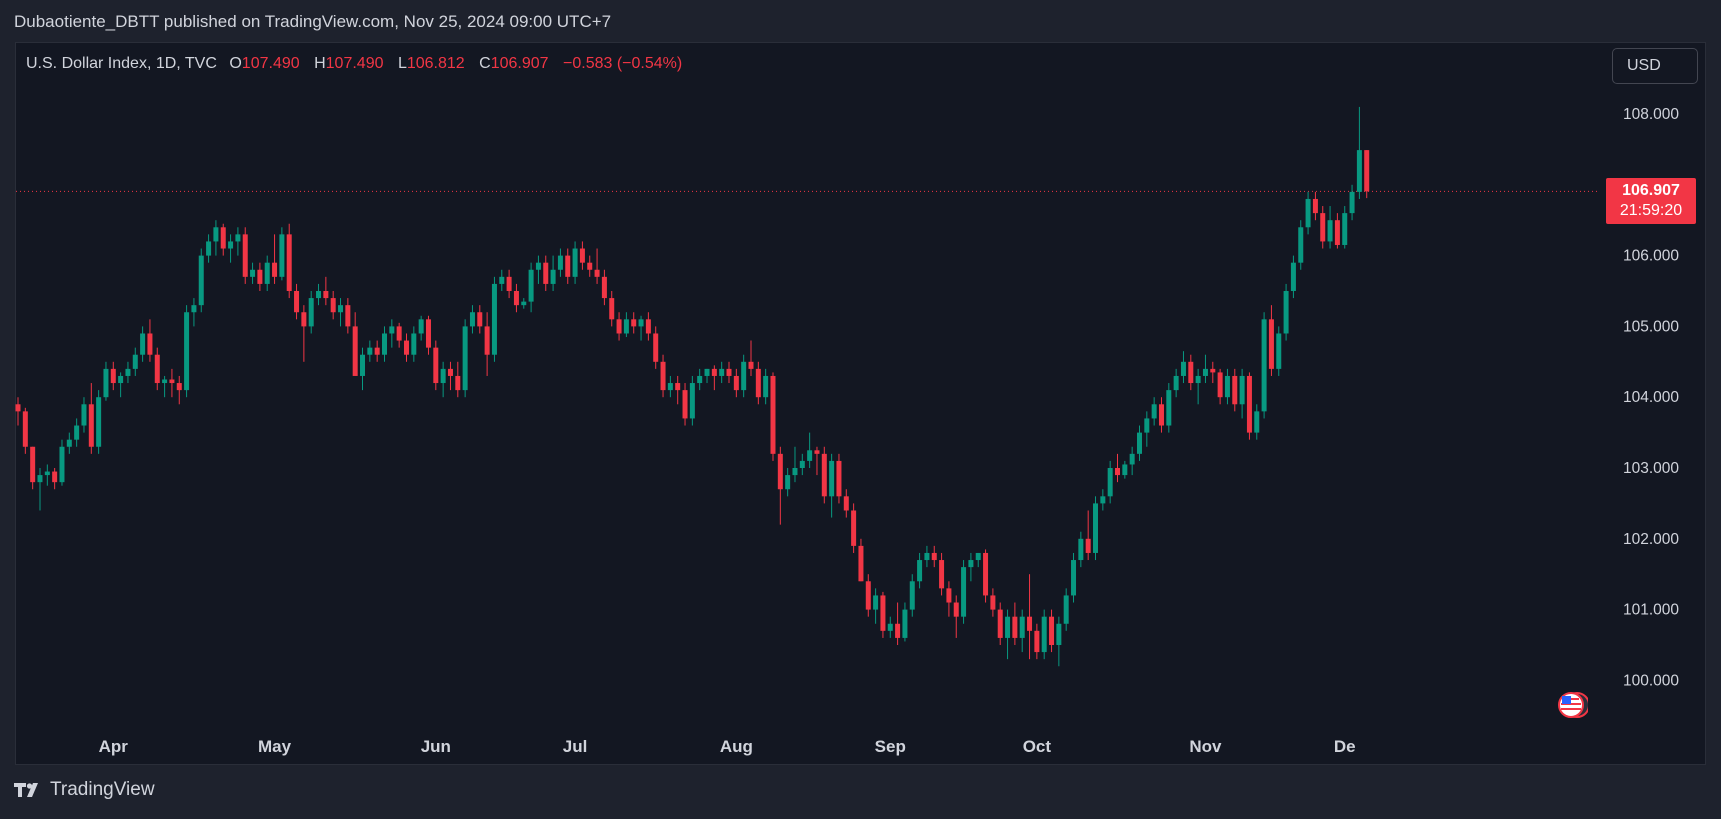 The image size is (1721, 819). What do you see at coordinates (1345, 746) in the screenshot?
I see `x-tick-label: De` at bounding box center [1345, 746].